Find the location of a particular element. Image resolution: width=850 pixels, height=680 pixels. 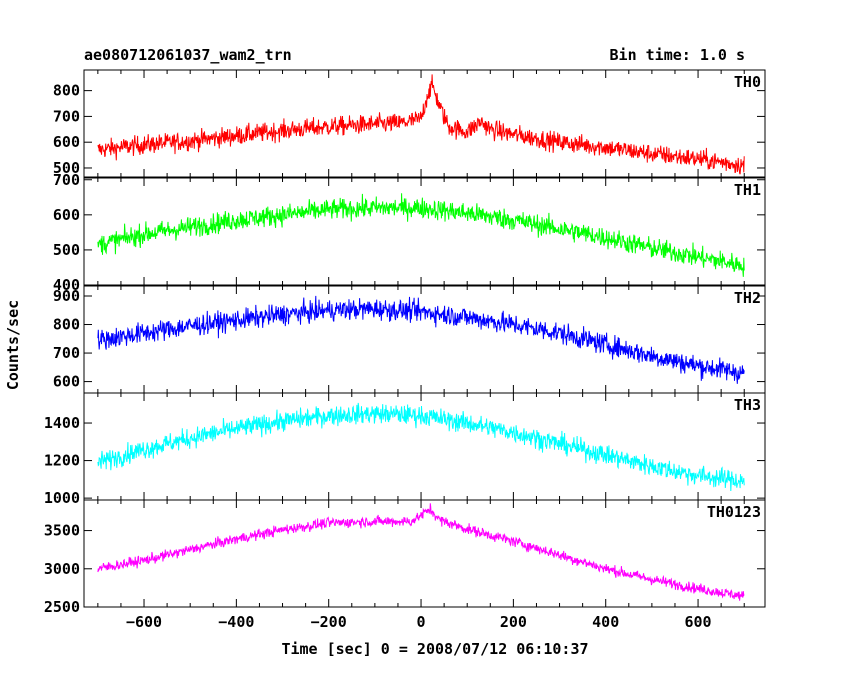

panel-th2: TH2 600 700 800 900 is located at coordinates (409, 339).